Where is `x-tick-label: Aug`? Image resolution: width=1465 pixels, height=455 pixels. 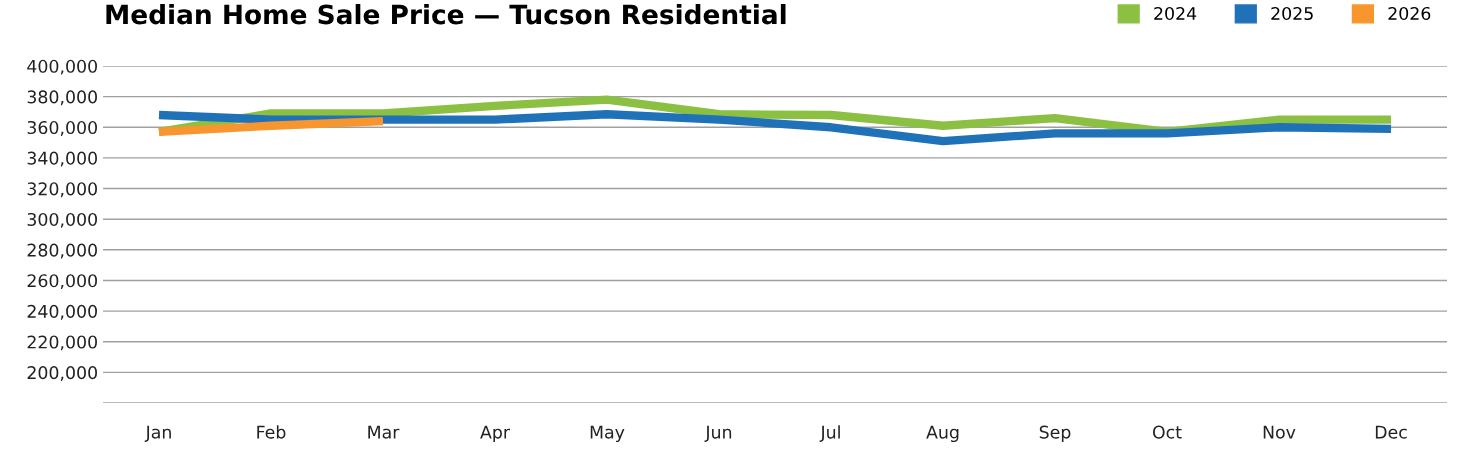 x-tick-label: Aug is located at coordinates (942, 434).